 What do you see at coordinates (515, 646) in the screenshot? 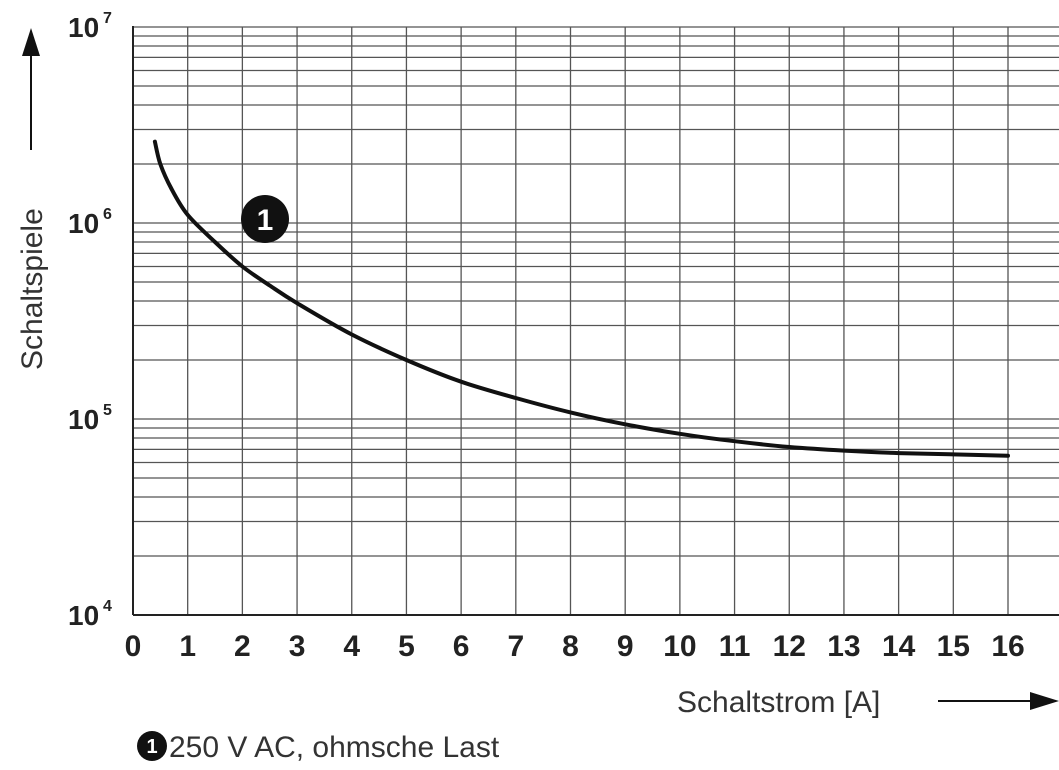
I see `x-tick-label: 7` at bounding box center [515, 646].